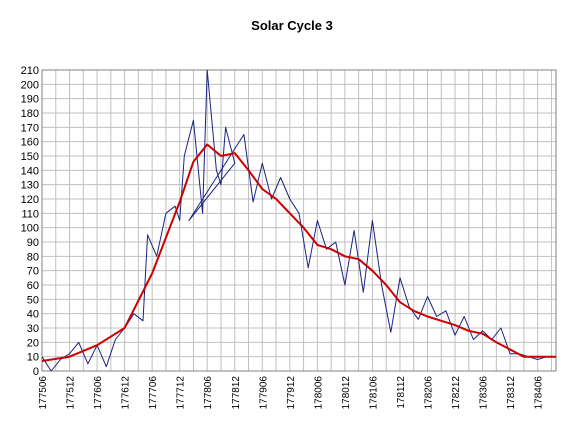  What do you see at coordinates (33, 243) in the screenshot?
I see `y-tick-label: 90` at bounding box center [33, 243].